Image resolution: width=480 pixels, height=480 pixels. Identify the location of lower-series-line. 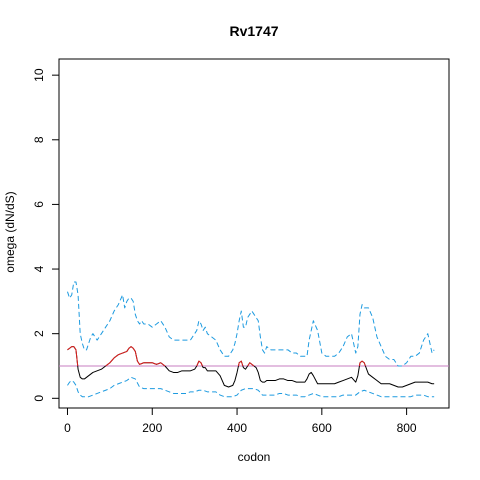
(251, 387).